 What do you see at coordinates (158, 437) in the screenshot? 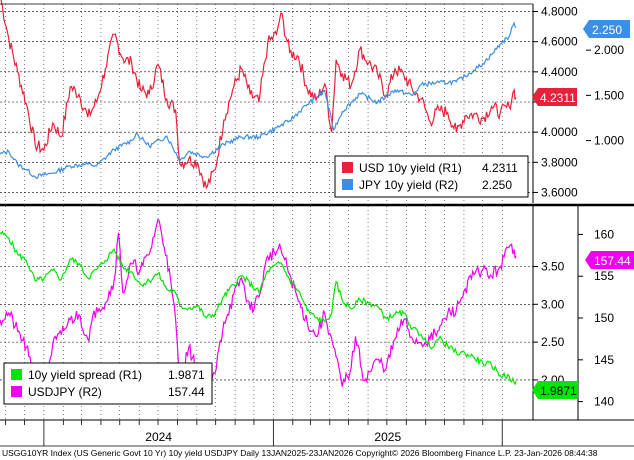
I see `x-axis-year-label: 2024` at bounding box center [158, 437].